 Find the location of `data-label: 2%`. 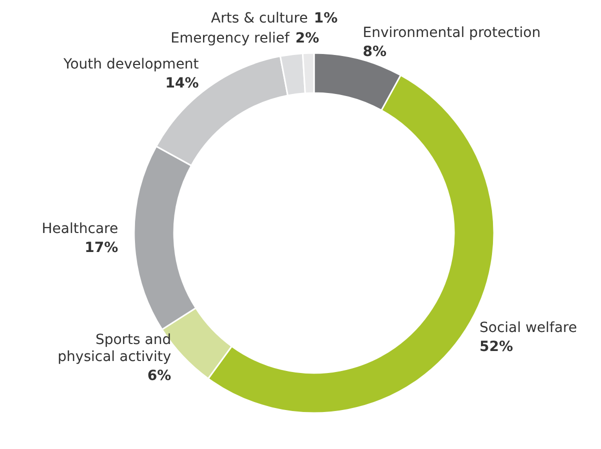

data-label: 2% is located at coordinates (307, 38).